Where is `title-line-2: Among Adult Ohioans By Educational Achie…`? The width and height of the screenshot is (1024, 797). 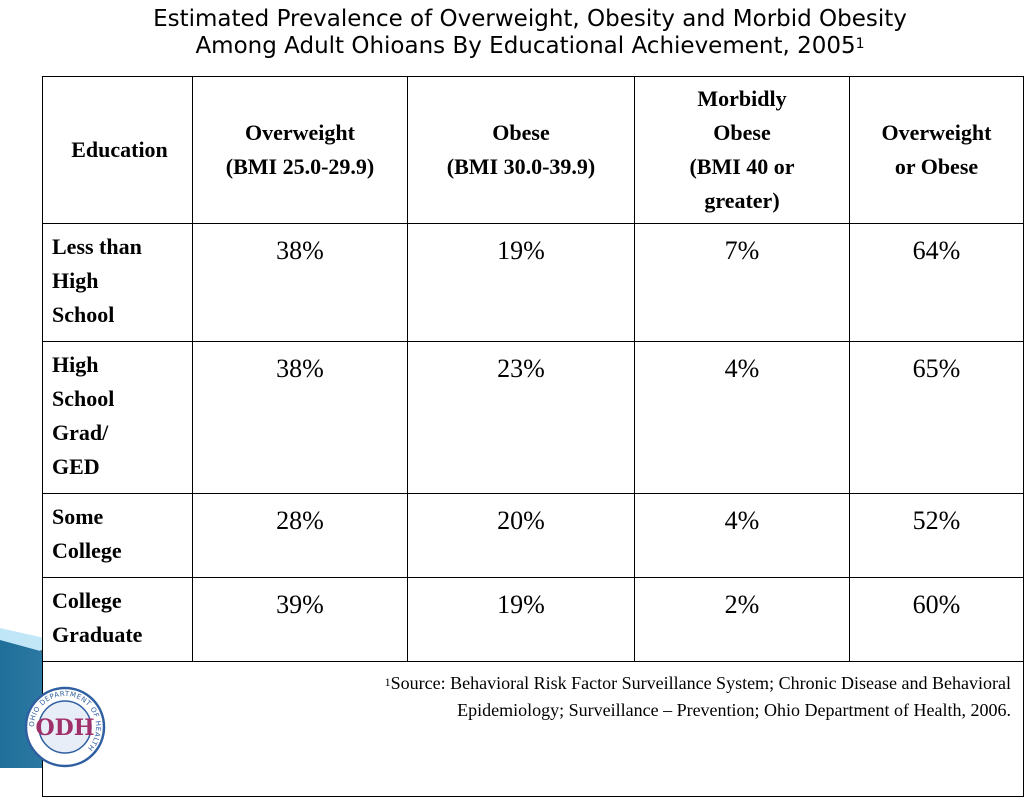 title-line-2: Among Adult Ohioans By Educational Achie… is located at coordinates (512, 46).